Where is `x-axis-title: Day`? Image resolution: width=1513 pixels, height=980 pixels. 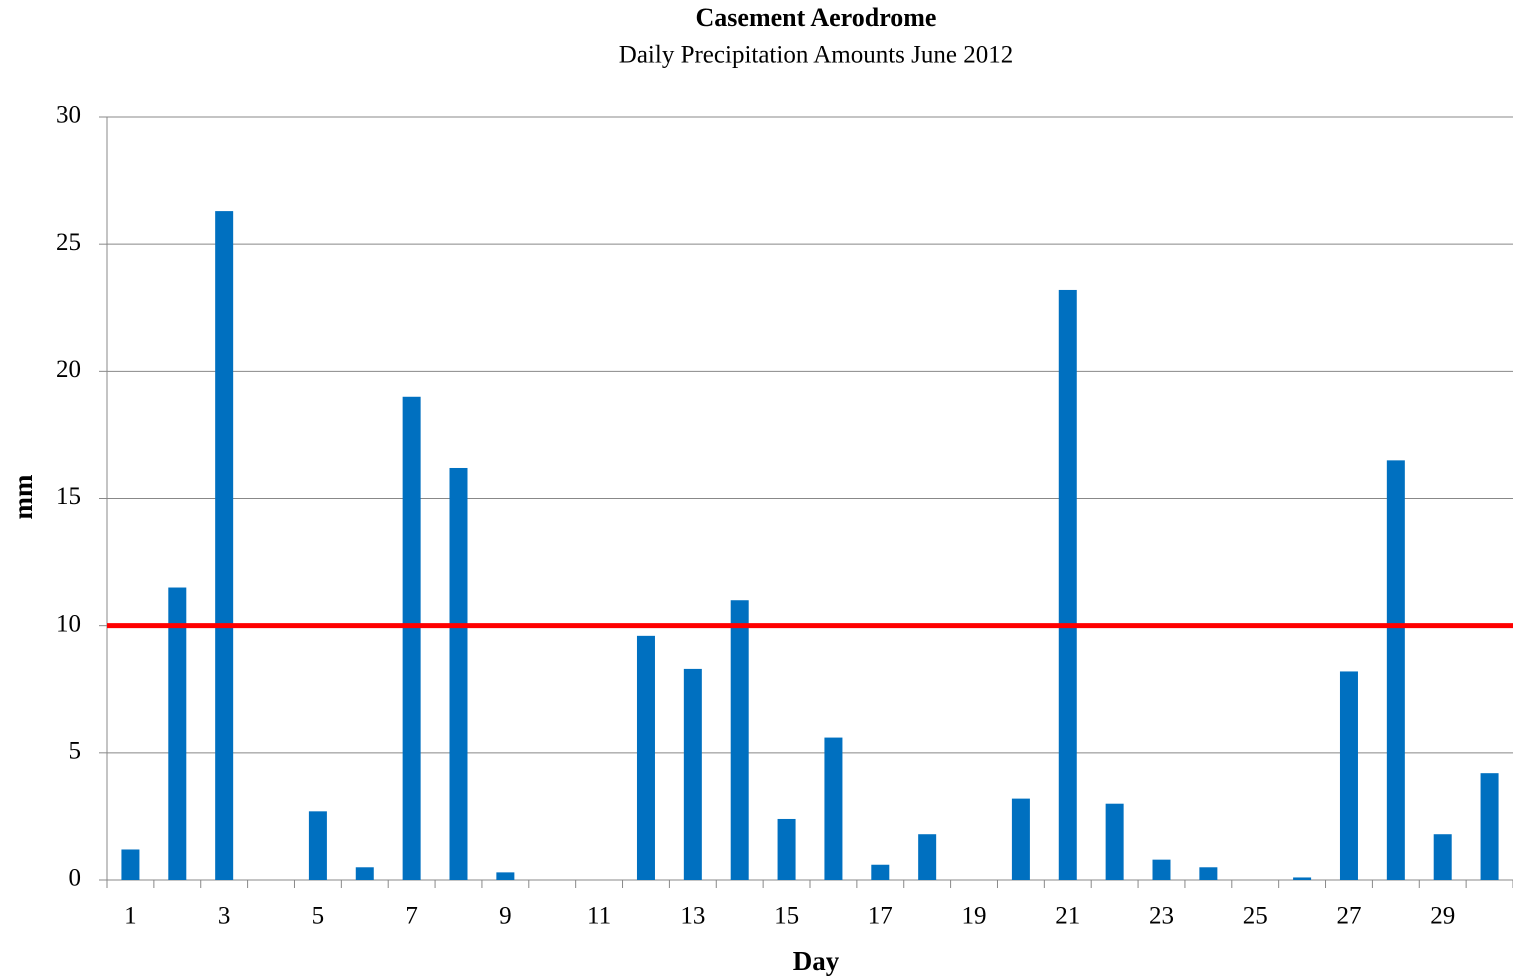 x-axis-title: Day is located at coordinates (816, 961).